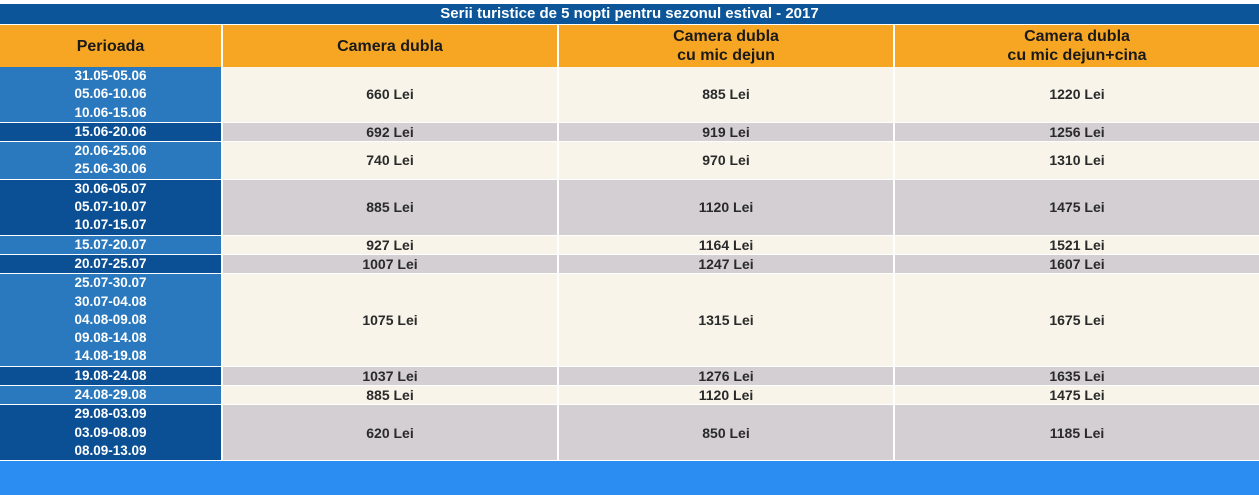 The width and height of the screenshot is (1259, 495). What do you see at coordinates (726, 160) in the screenshot?
I see `price-cell: 970 Lei` at bounding box center [726, 160].